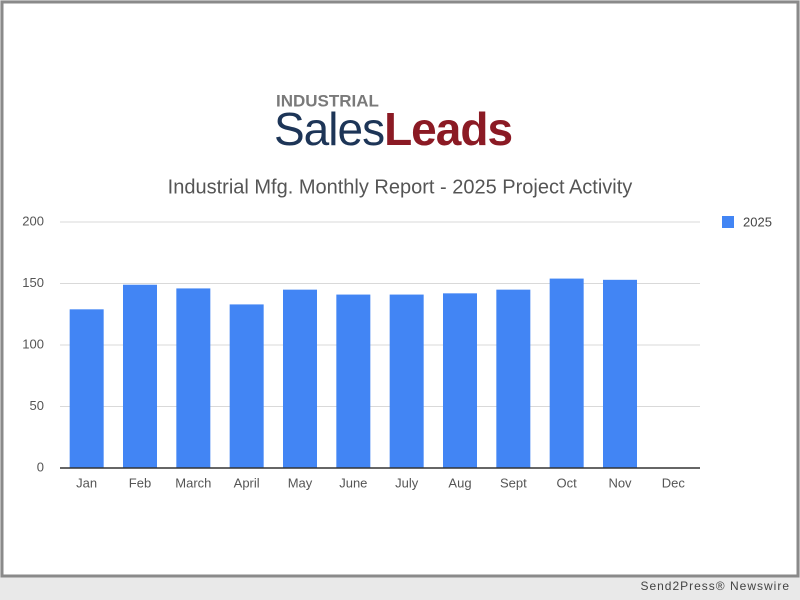  I want to click on x-tick-label: Jan, so click(86, 482).